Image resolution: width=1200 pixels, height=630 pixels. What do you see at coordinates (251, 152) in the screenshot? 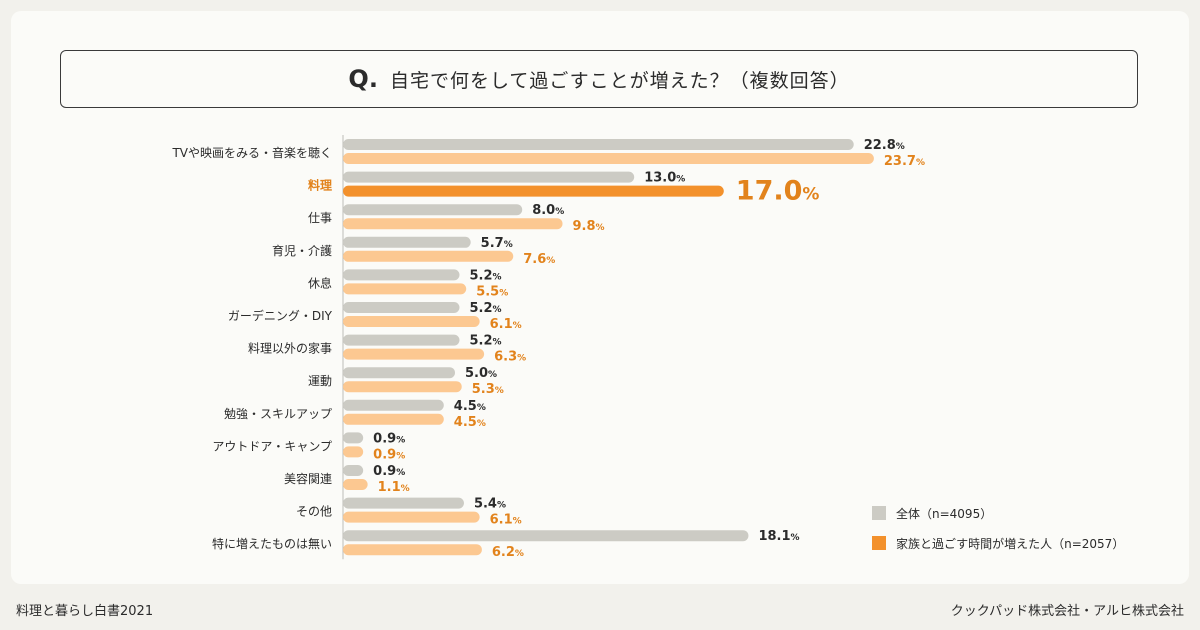
I see `category-label: TVや映画をみる・音楽を聴く` at bounding box center [251, 152].